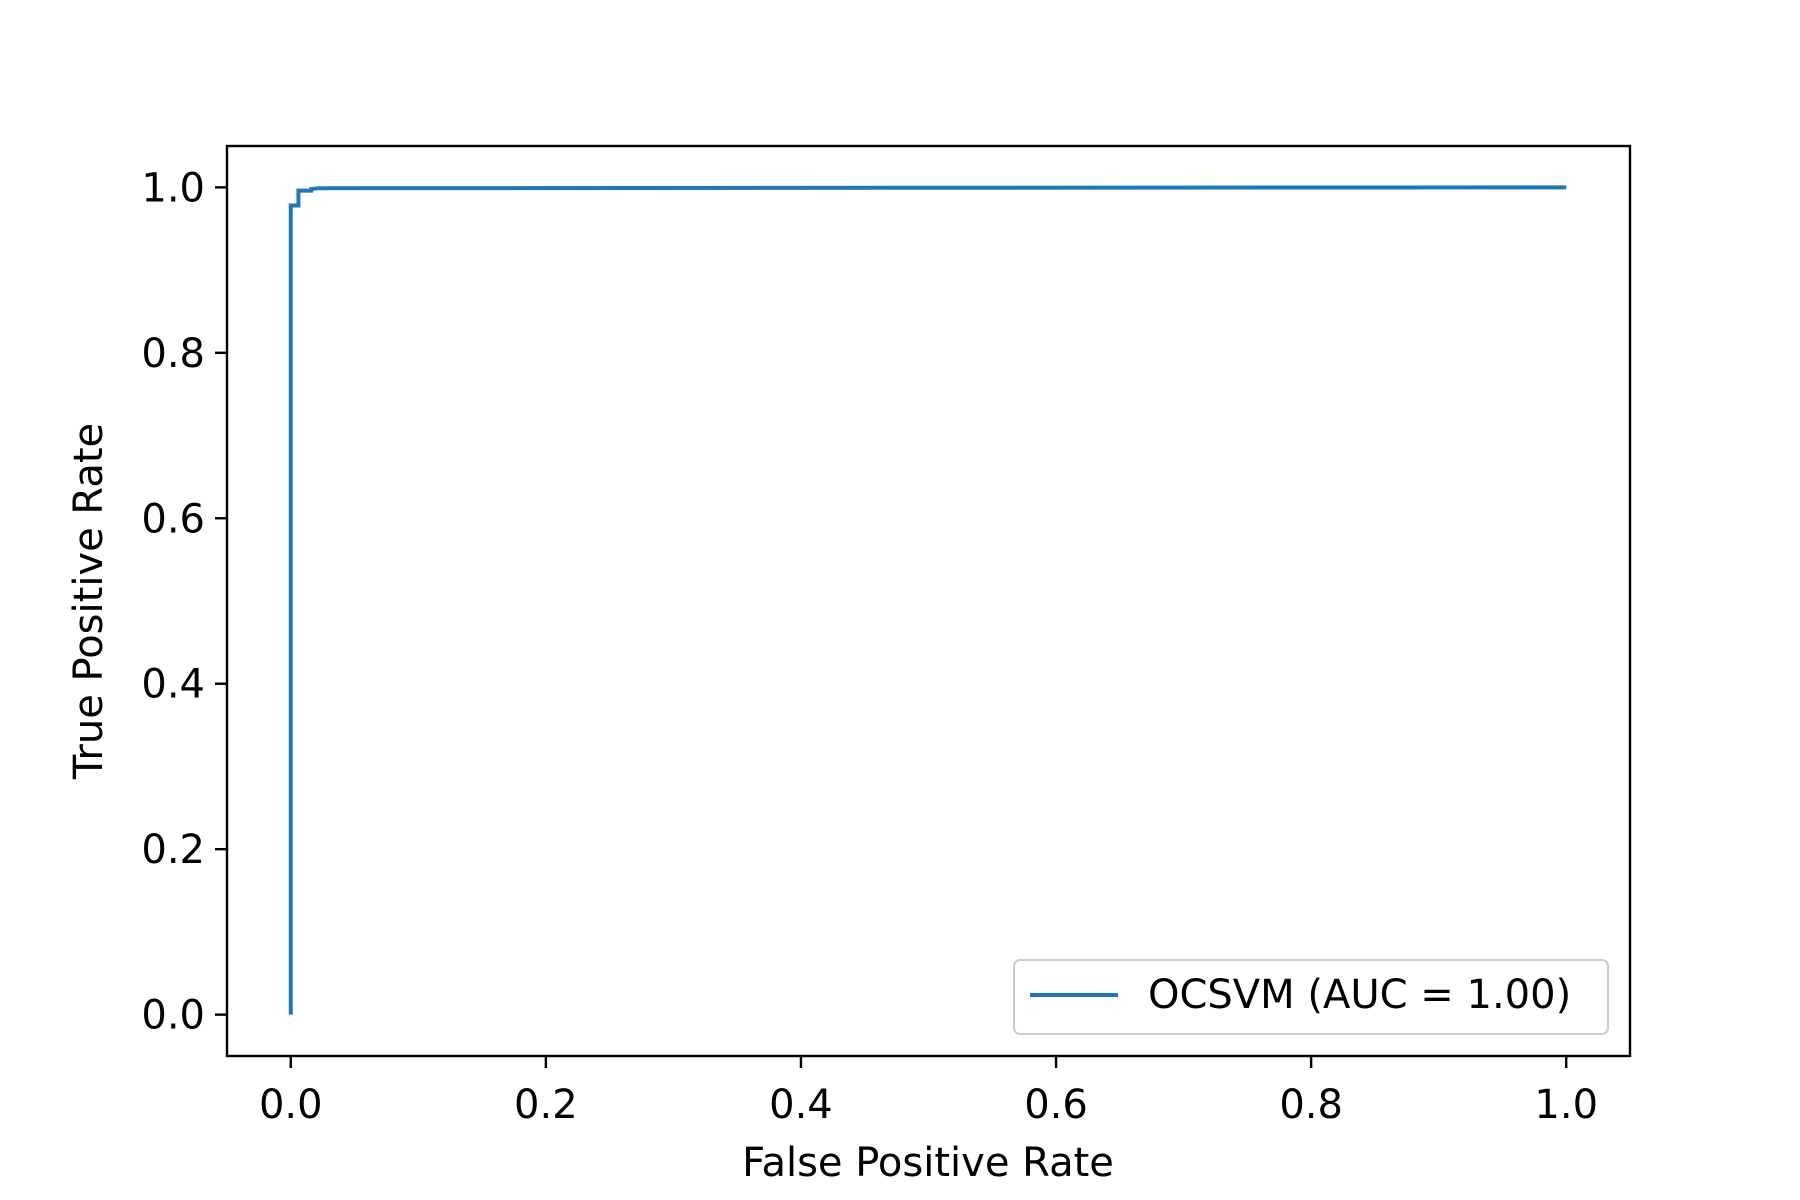 Image resolution: width=1800 pixels, height=1200 pixels. Describe the element at coordinates (928, 1163) in the screenshot. I see `x-axis-label: False Positive Rate` at that location.